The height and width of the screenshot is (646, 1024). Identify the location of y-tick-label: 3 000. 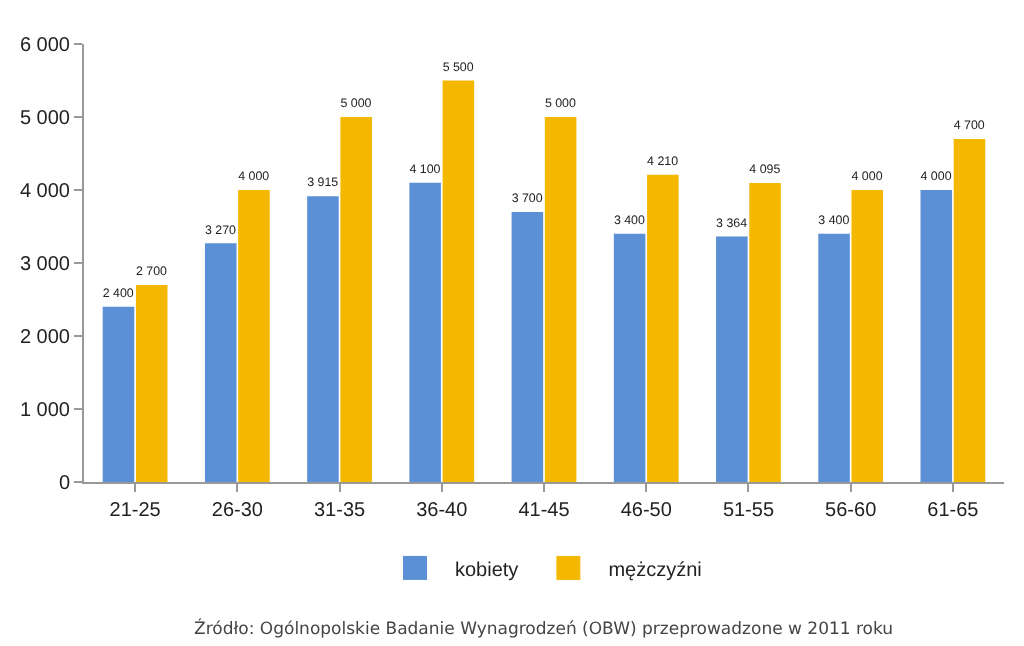
(45, 265).